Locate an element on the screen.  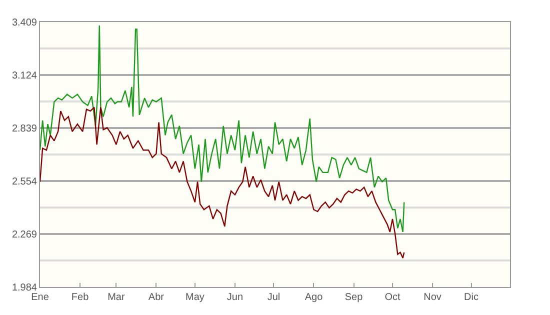
x-tick-label: May is located at coordinates (194, 297).